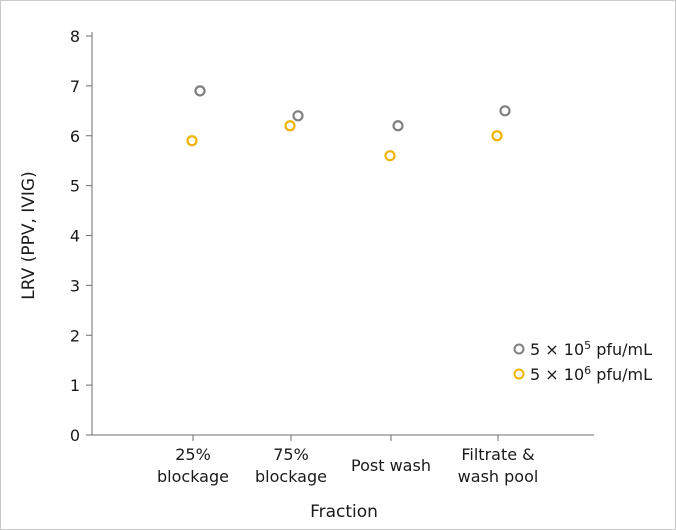 This screenshot has height=530, width=676. What do you see at coordinates (344, 512) in the screenshot?
I see `x-axis-title: Fraction` at bounding box center [344, 512].